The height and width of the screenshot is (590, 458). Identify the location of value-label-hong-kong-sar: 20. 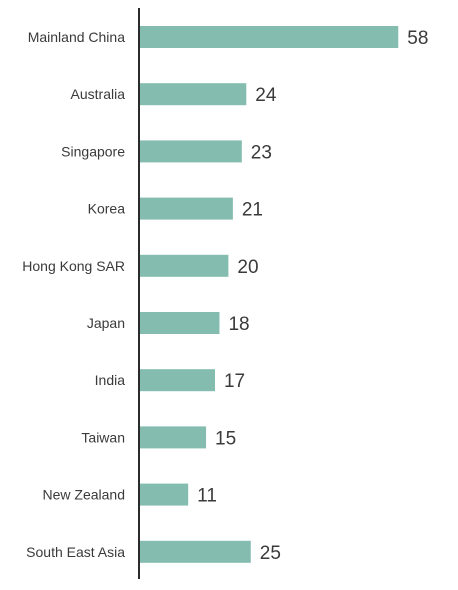
(247, 267).